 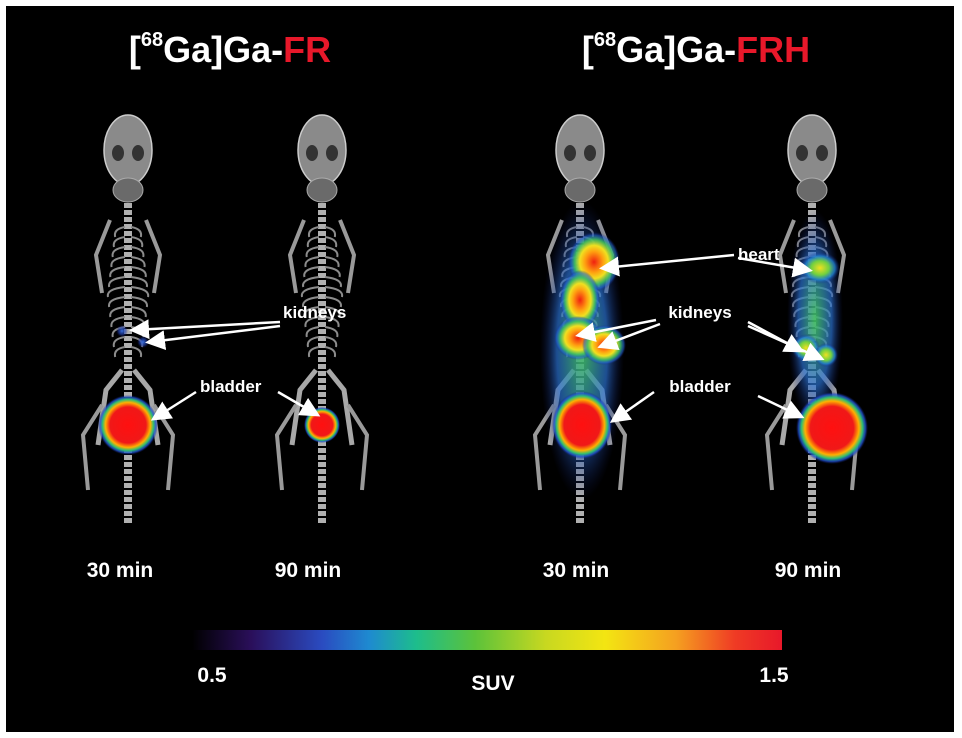 I want to click on pelvis, so click(x=322, y=407).